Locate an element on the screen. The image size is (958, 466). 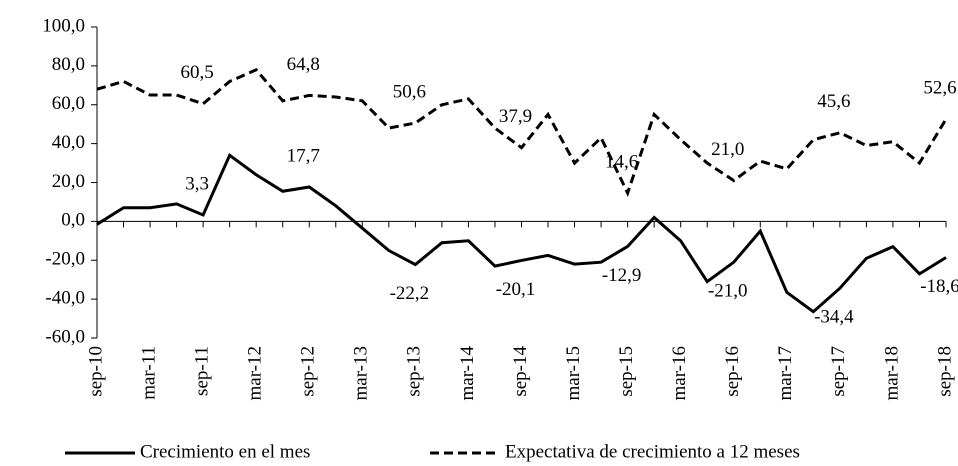
x-tick-label: sep-13 is located at coordinates (414, 371).